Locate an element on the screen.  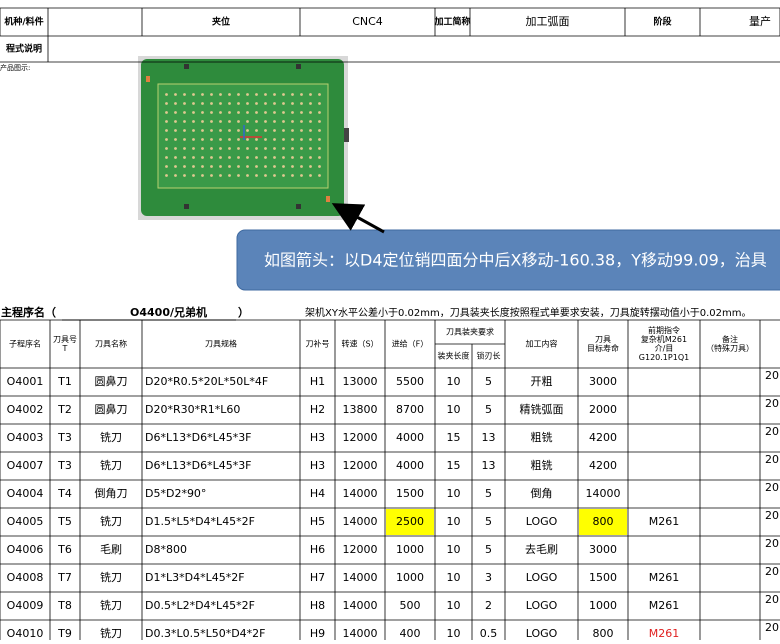
column-header: 刀具 is located at coordinates (603, 339).